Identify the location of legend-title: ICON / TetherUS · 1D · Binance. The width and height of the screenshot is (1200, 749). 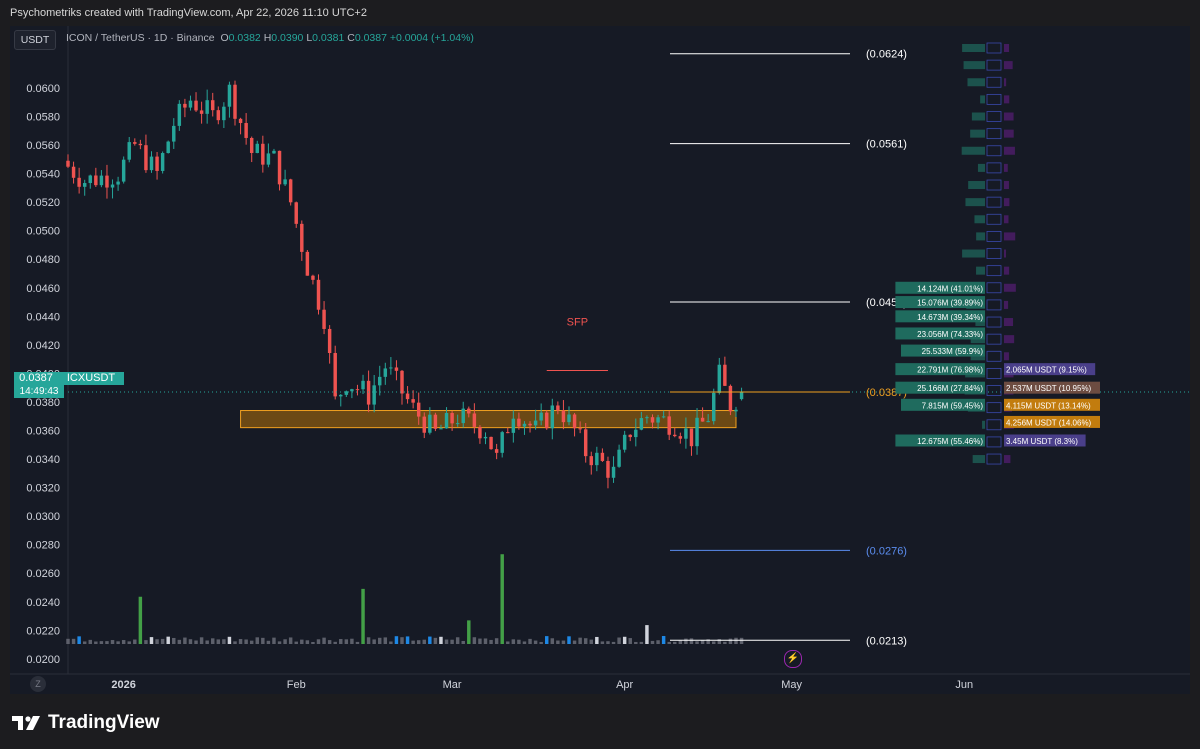
(140, 38).